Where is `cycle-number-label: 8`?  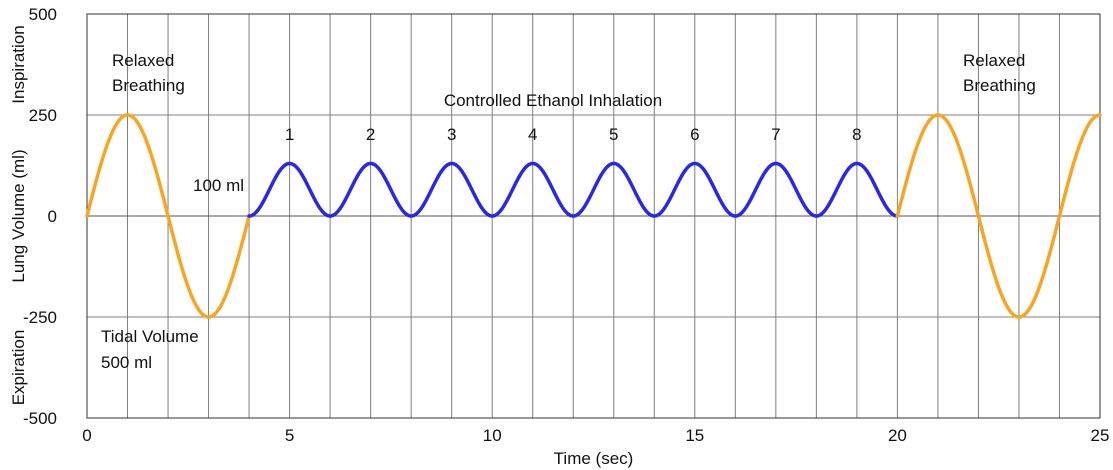 cycle-number-label: 8 is located at coordinates (856, 134).